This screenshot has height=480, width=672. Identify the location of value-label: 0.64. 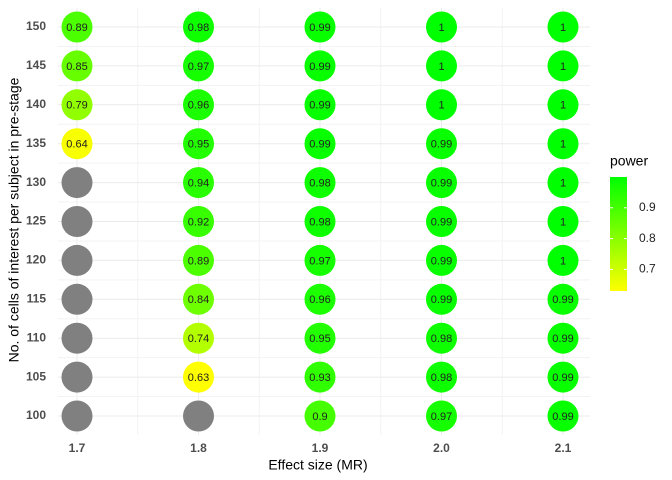
(76, 145).